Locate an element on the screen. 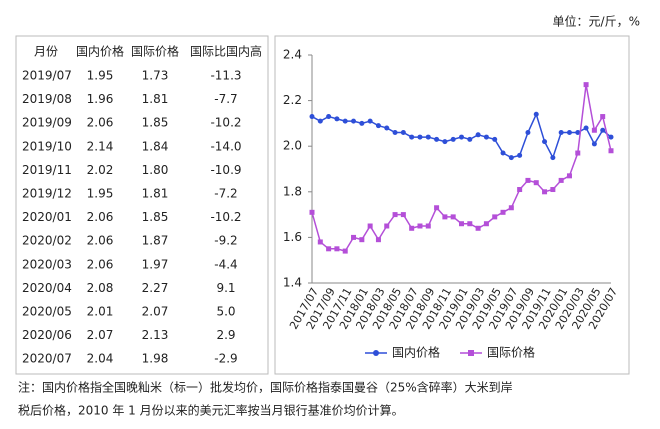  table-cell: 2.9 is located at coordinates (225, 335).